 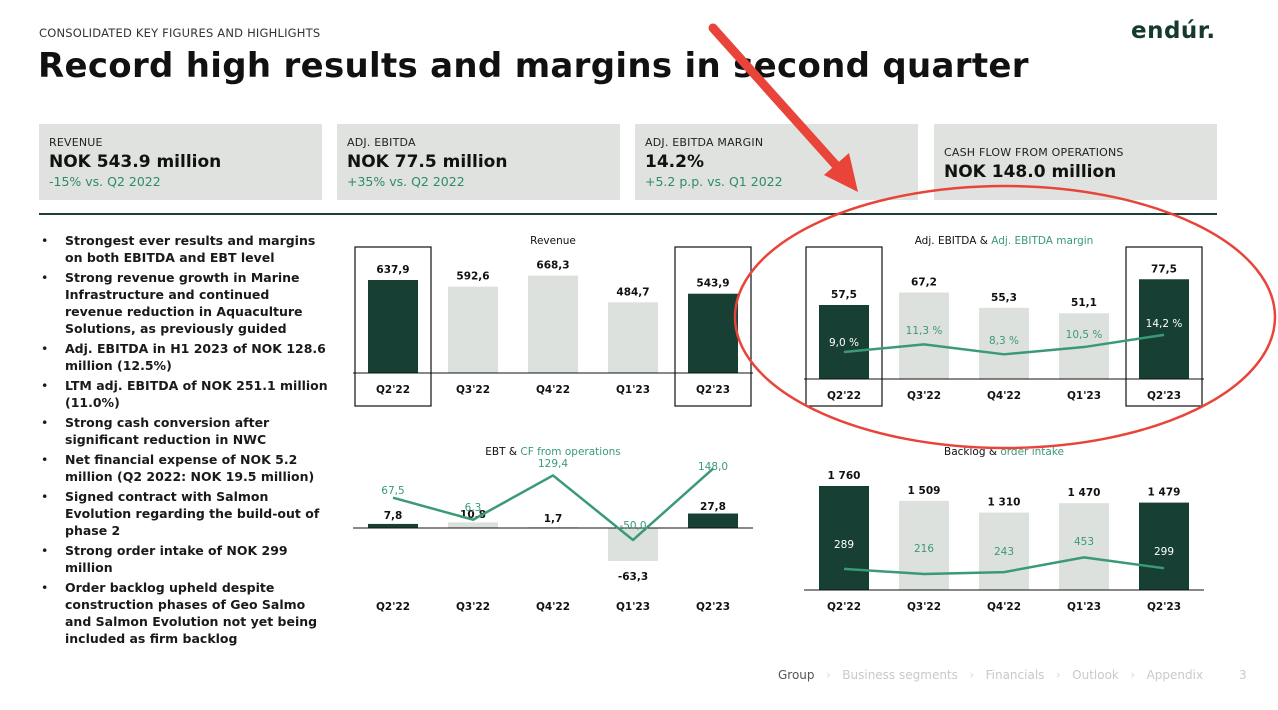 What do you see at coordinates (1032, 452) in the screenshot?
I see `chart-title-line: order intake` at bounding box center [1032, 452].